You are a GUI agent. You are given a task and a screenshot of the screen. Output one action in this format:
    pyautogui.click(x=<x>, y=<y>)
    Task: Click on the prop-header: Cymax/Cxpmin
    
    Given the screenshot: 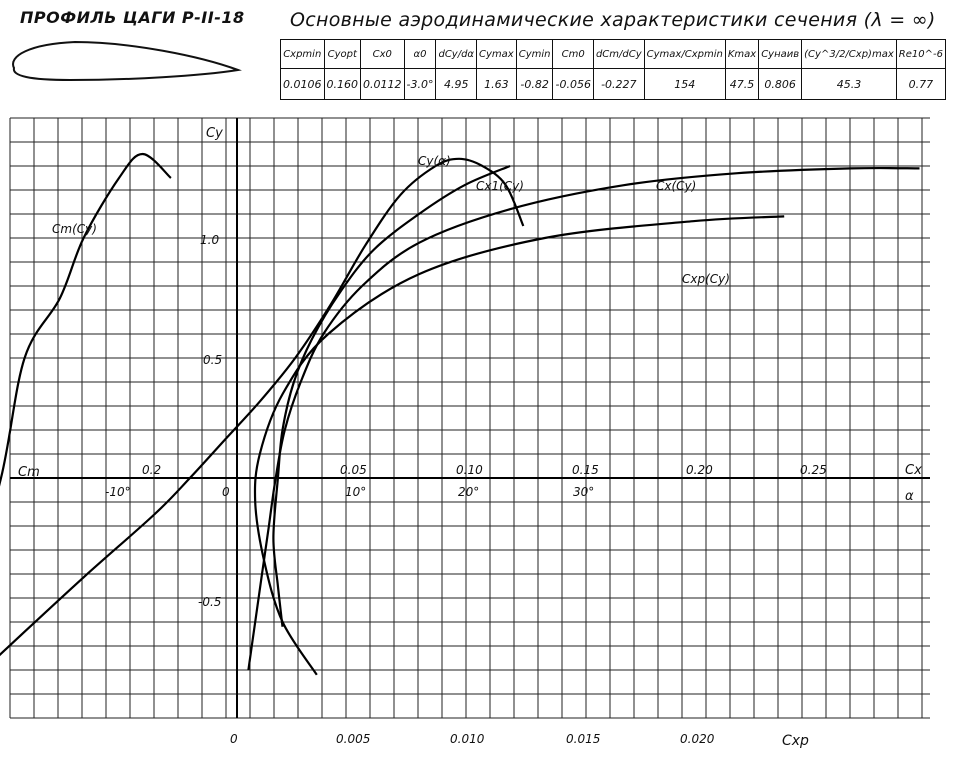 What is the action you would take?
    pyautogui.click(x=684, y=54)
    